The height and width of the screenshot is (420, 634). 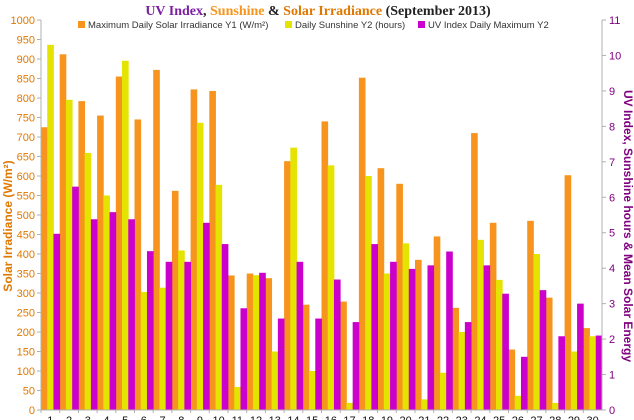 What do you see at coordinates (332, 11) in the screenshot?
I see `title-solar-irradiance: Solar Irradiance` at bounding box center [332, 11].